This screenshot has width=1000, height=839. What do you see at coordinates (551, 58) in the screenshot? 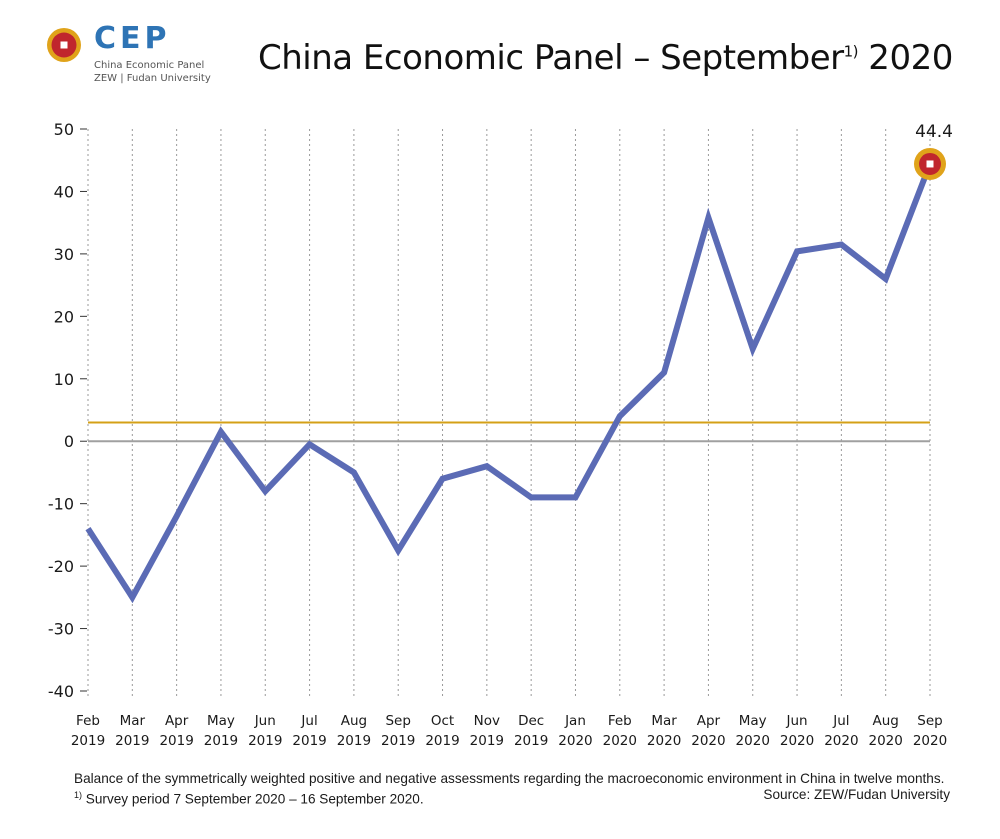
I see `title-main: China Economic Panel – September` at bounding box center [551, 58].